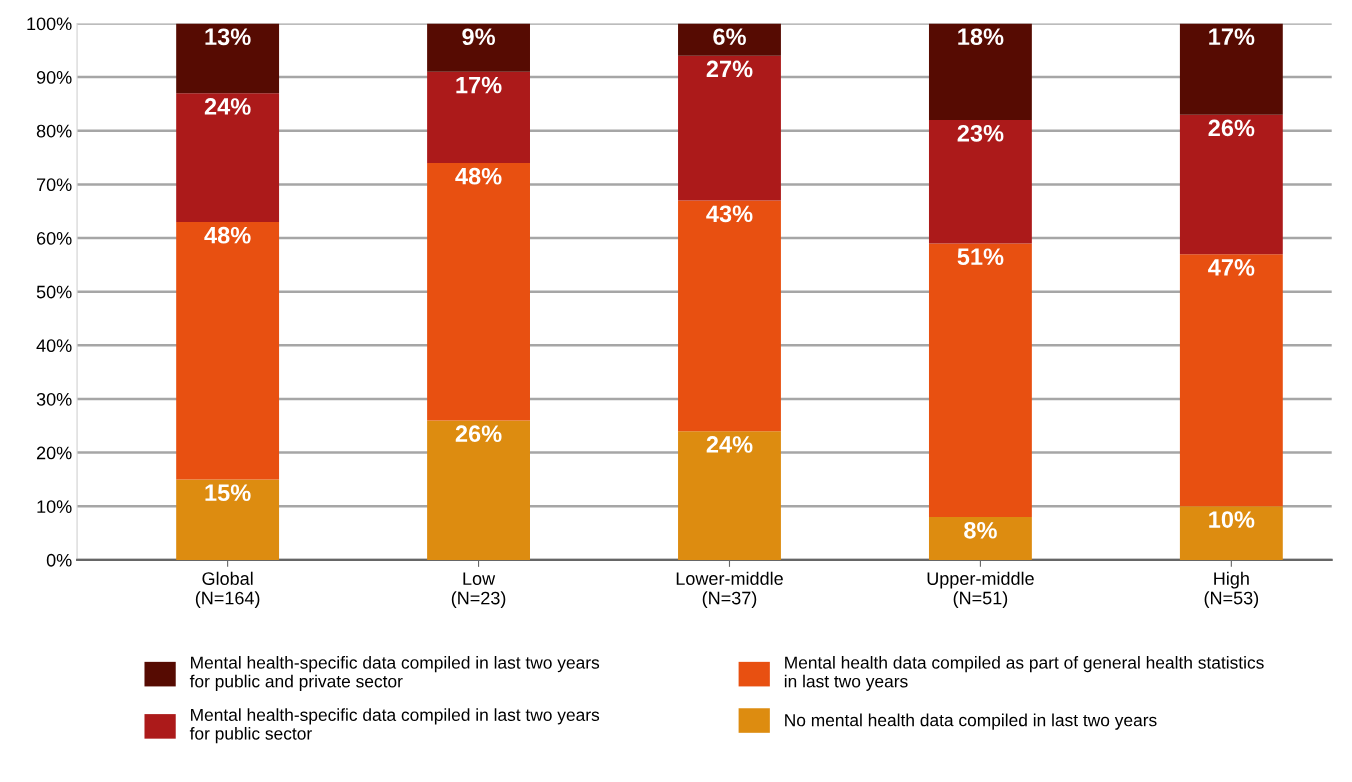 This screenshot has height=782, width=1352. Describe the element at coordinates (729, 37) in the screenshot. I see `data-label: 6%` at that location.